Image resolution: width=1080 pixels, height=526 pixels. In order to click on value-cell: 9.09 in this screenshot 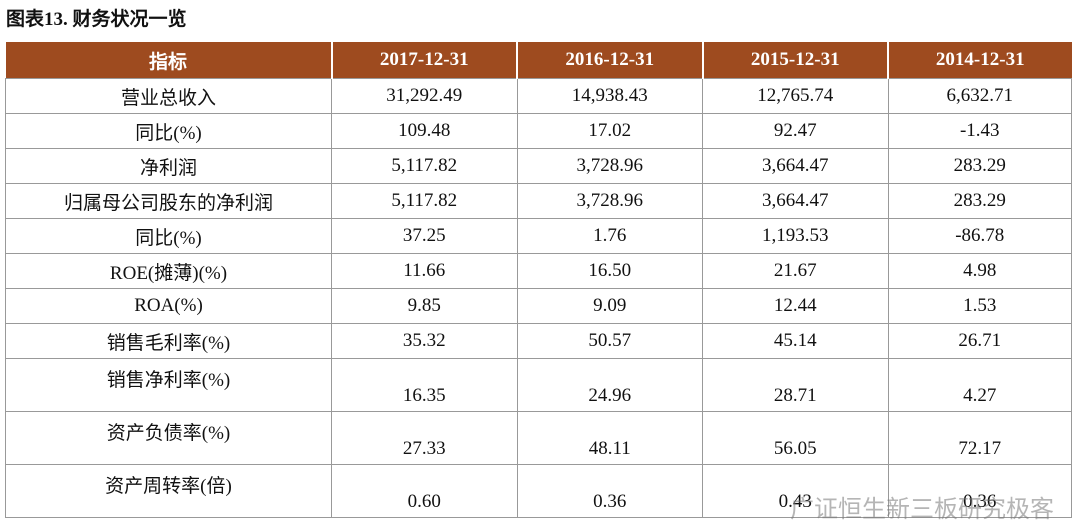, I will do `click(609, 306)`.